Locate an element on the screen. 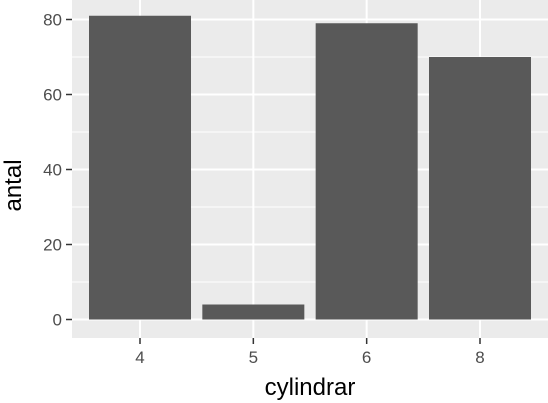  x-tick-label: 4 is located at coordinates (139, 357).